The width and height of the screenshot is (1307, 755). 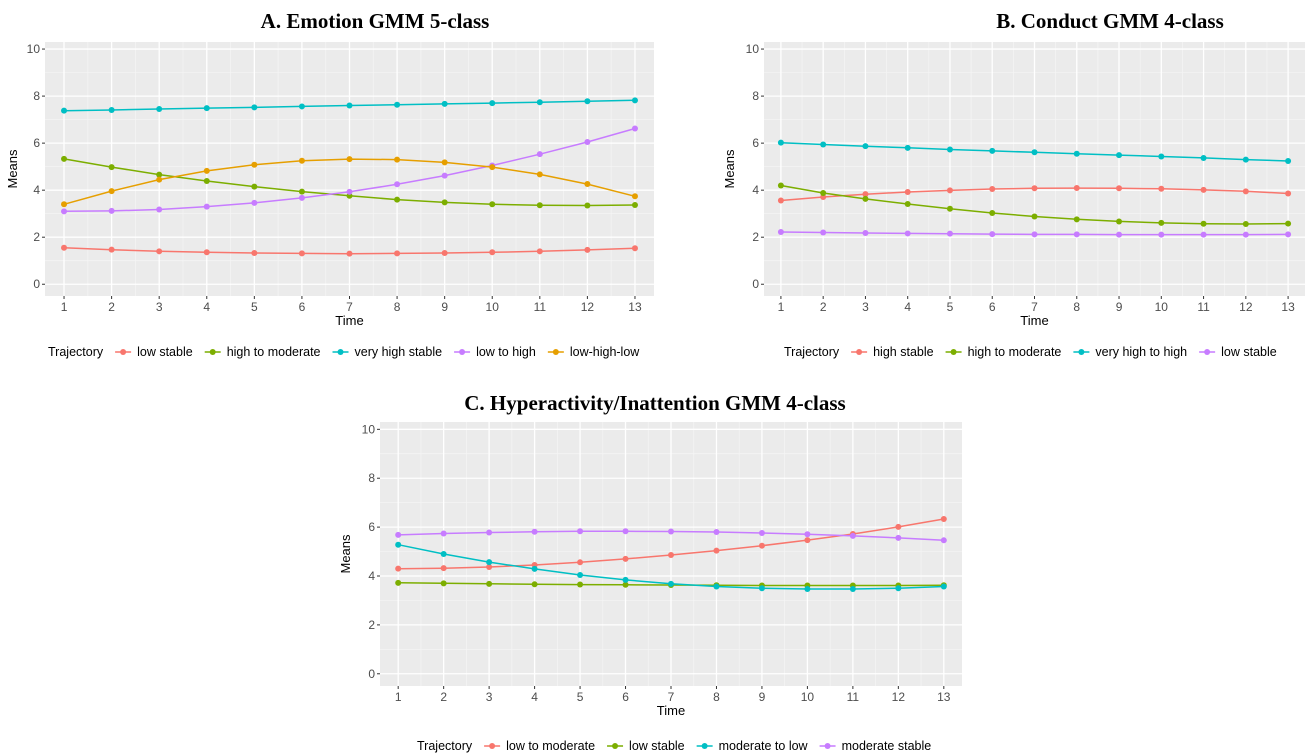 What do you see at coordinates (399, 352) in the screenshot?
I see `legend-entry: very high stable` at bounding box center [399, 352].